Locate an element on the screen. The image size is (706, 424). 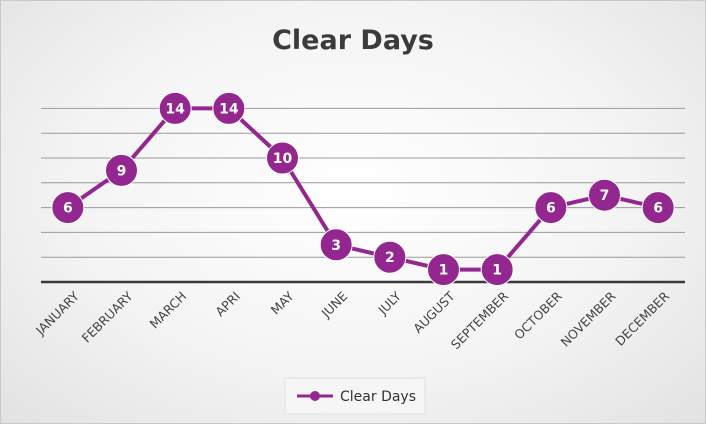
legend-marker is located at coordinates (315, 396).